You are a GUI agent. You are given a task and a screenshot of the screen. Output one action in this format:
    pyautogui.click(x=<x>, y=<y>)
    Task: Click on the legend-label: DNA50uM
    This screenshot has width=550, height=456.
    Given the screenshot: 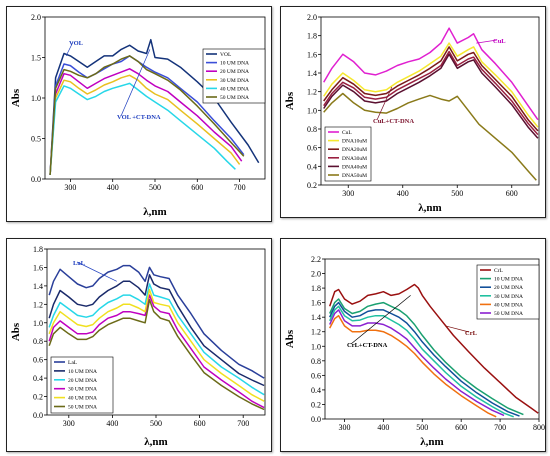 What is the action you would take?
    pyautogui.click(x=354, y=176)
    